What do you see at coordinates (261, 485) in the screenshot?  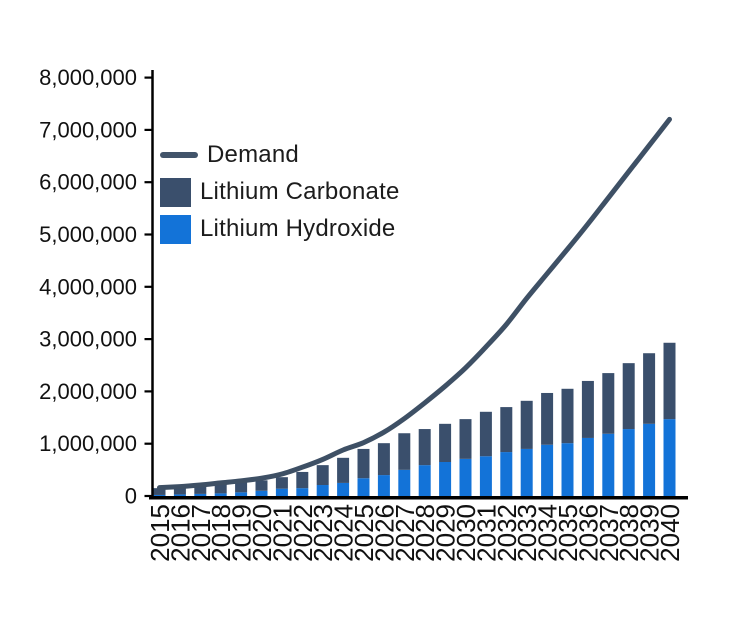 I see `bar-lithium-carbonate-2020` at bounding box center [261, 485].